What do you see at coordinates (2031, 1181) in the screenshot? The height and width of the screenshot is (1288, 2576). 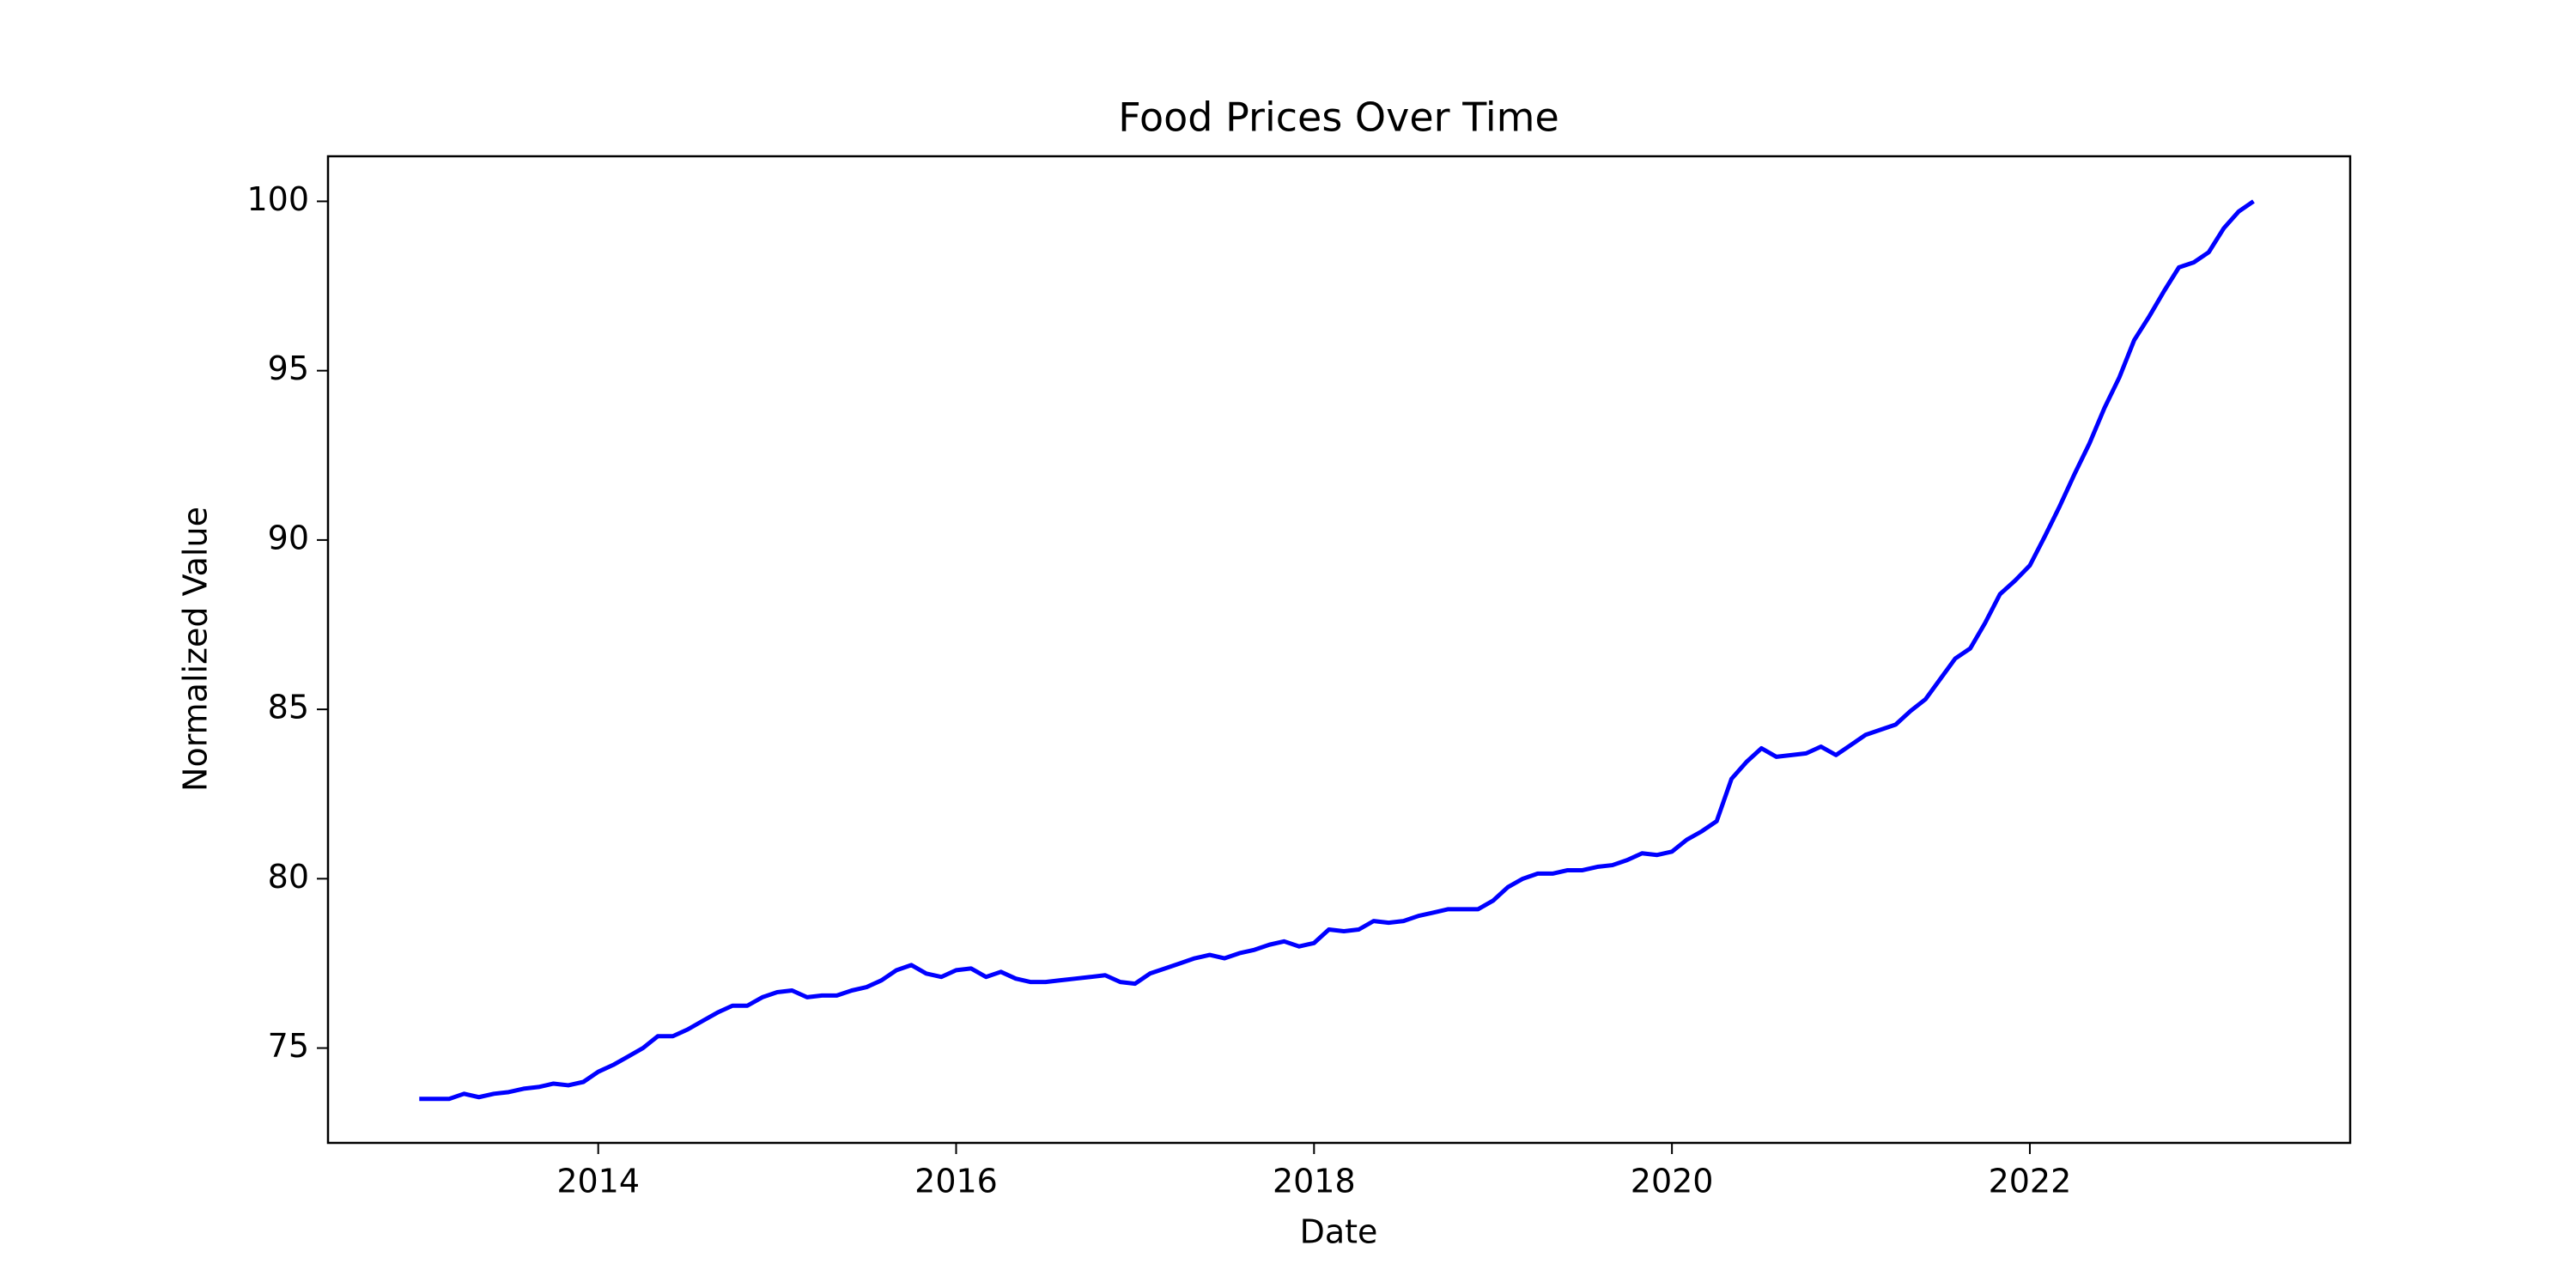 I see `x-tick-label: 2022` at bounding box center [2031, 1181].